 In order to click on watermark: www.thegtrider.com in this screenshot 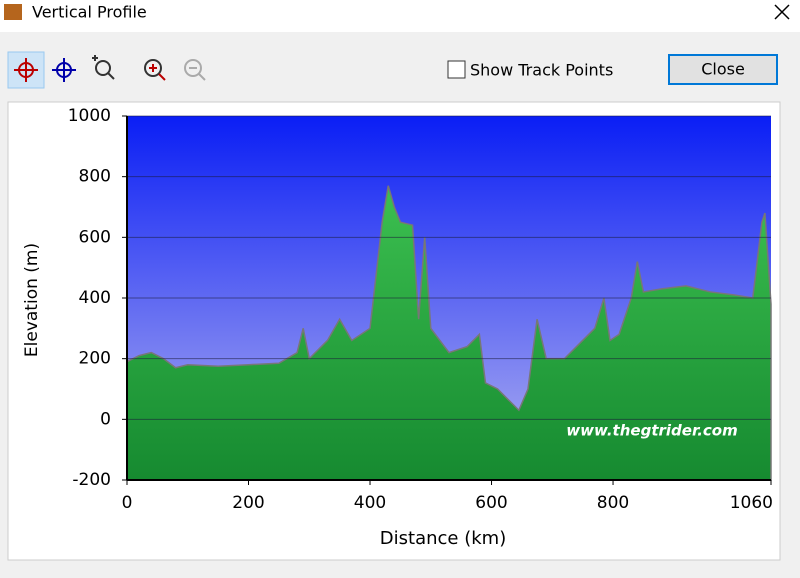, I will do `click(651, 431)`.